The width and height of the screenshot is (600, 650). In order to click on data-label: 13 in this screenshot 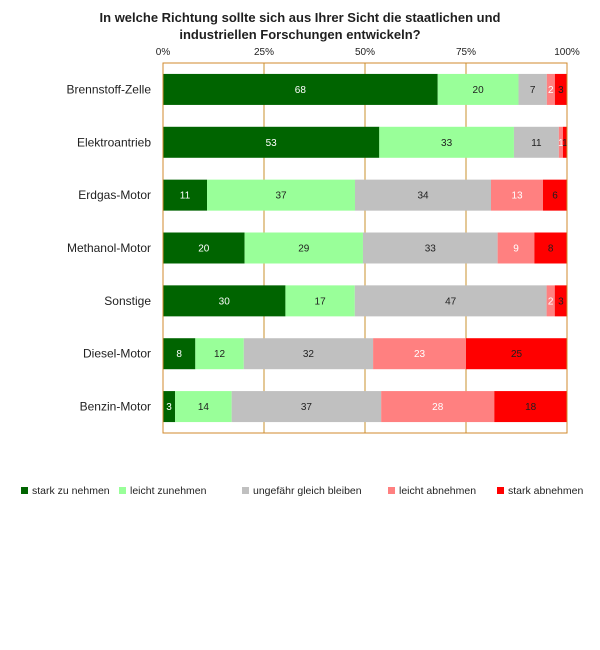, I will do `click(517, 196)`.